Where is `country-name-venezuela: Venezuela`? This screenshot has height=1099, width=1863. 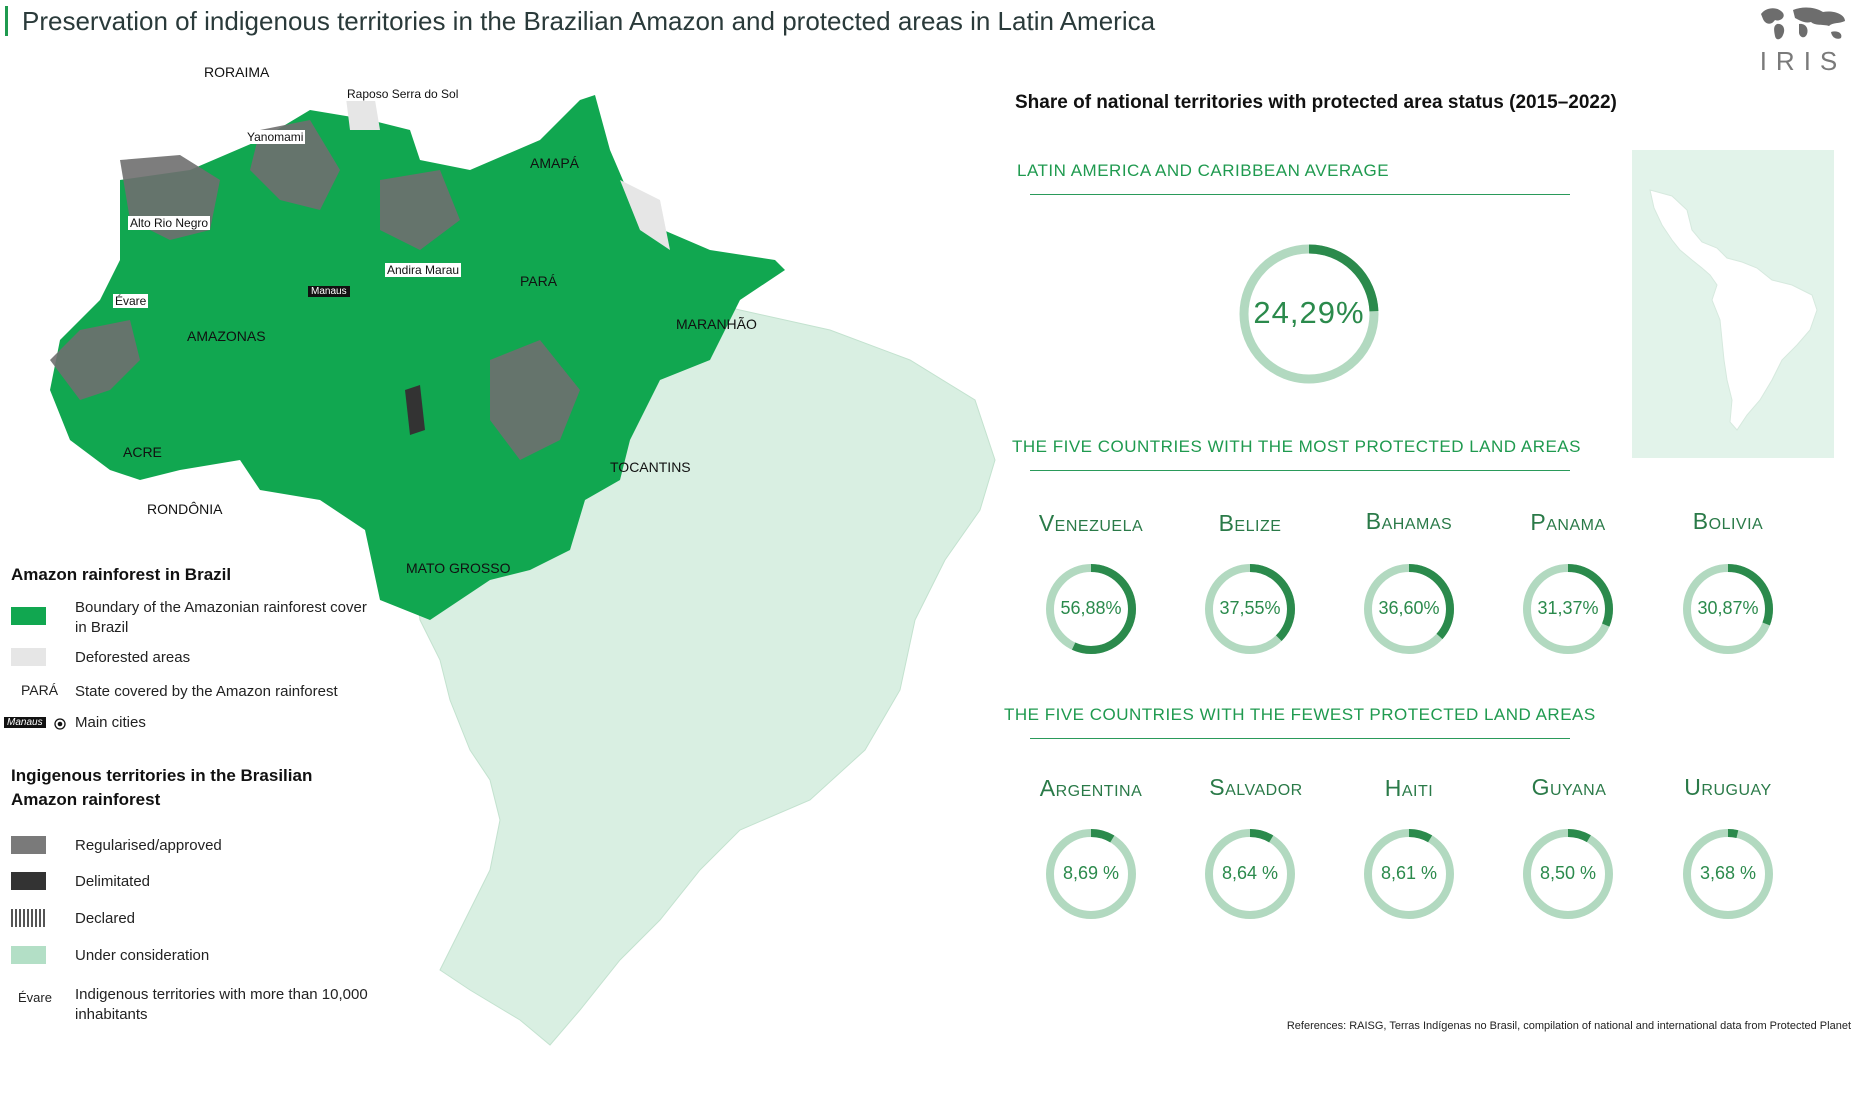 country-name-venezuela: Venezuela is located at coordinates (1091, 523).